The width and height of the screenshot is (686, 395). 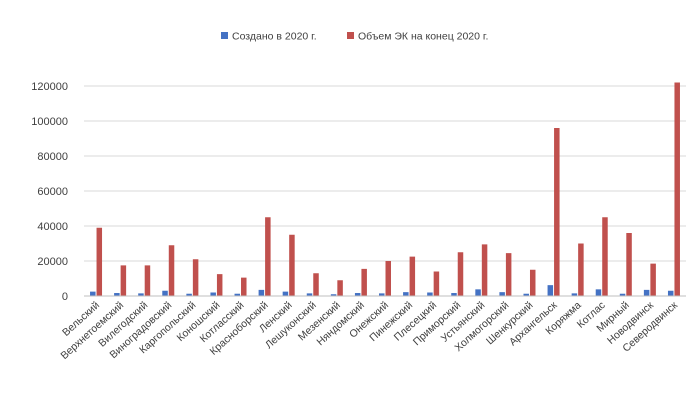 I want to click on y-axis-ticks: 0 20000 40000 60000 80000 100000 120000, so click(x=49, y=192).